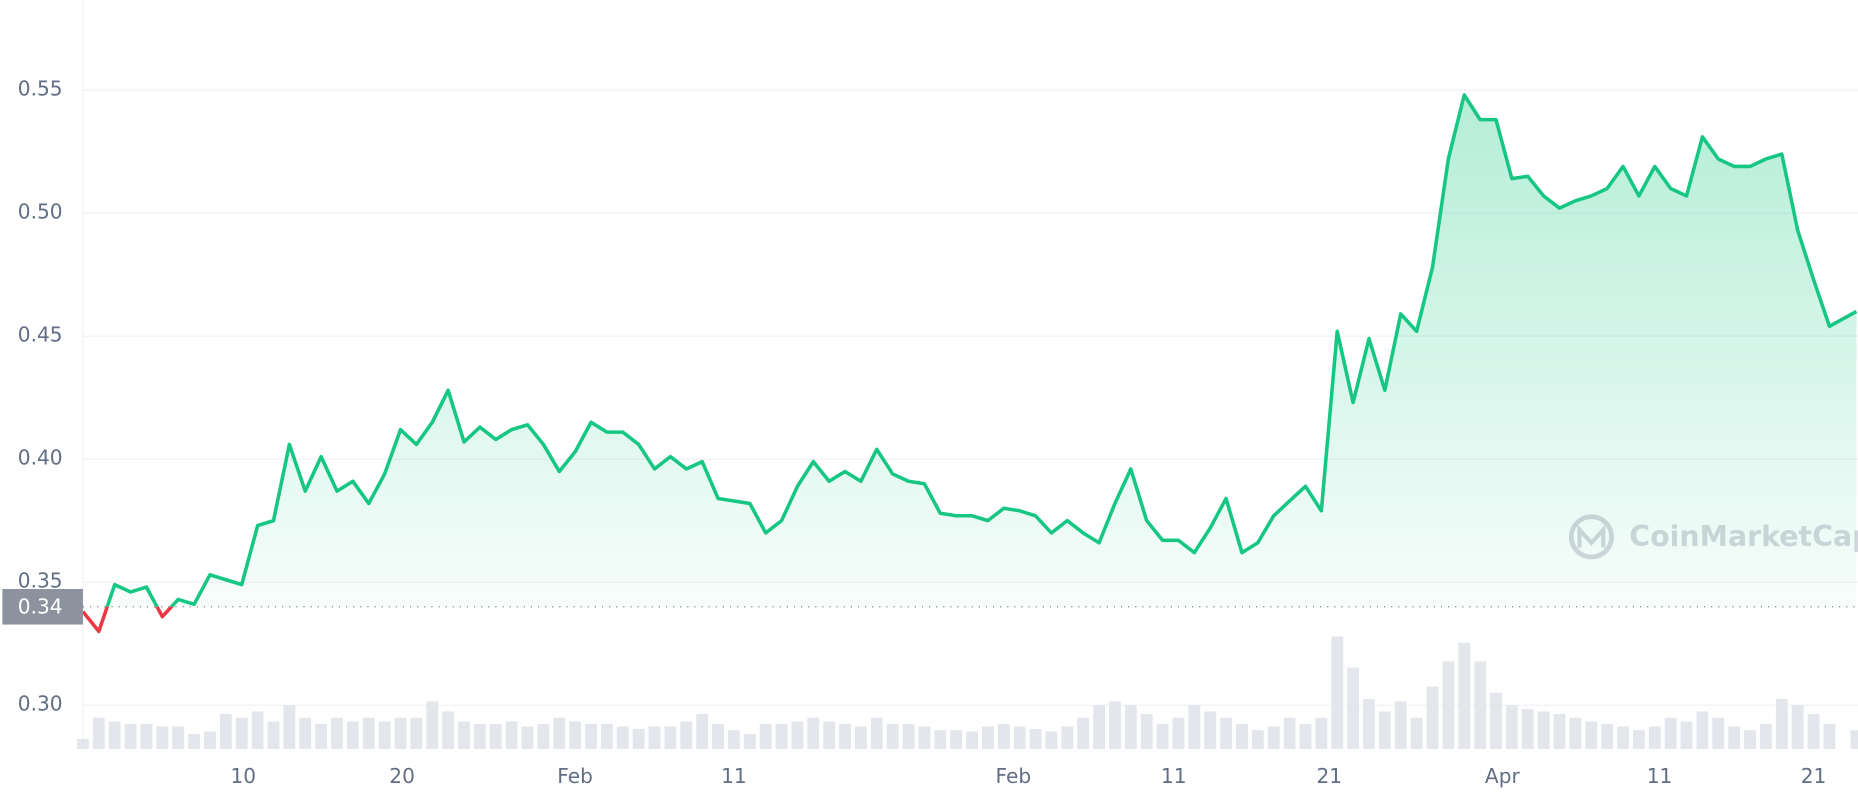 The image size is (1858, 800). Describe the element at coordinates (575, 776) in the screenshot. I see `x-tick-label: Feb` at that location.